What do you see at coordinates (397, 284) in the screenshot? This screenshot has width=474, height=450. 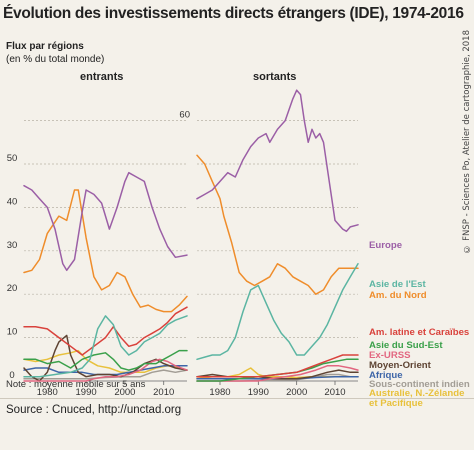 I see `legend-asie-est: Asie de l'Est` at bounding box center [397, 284].